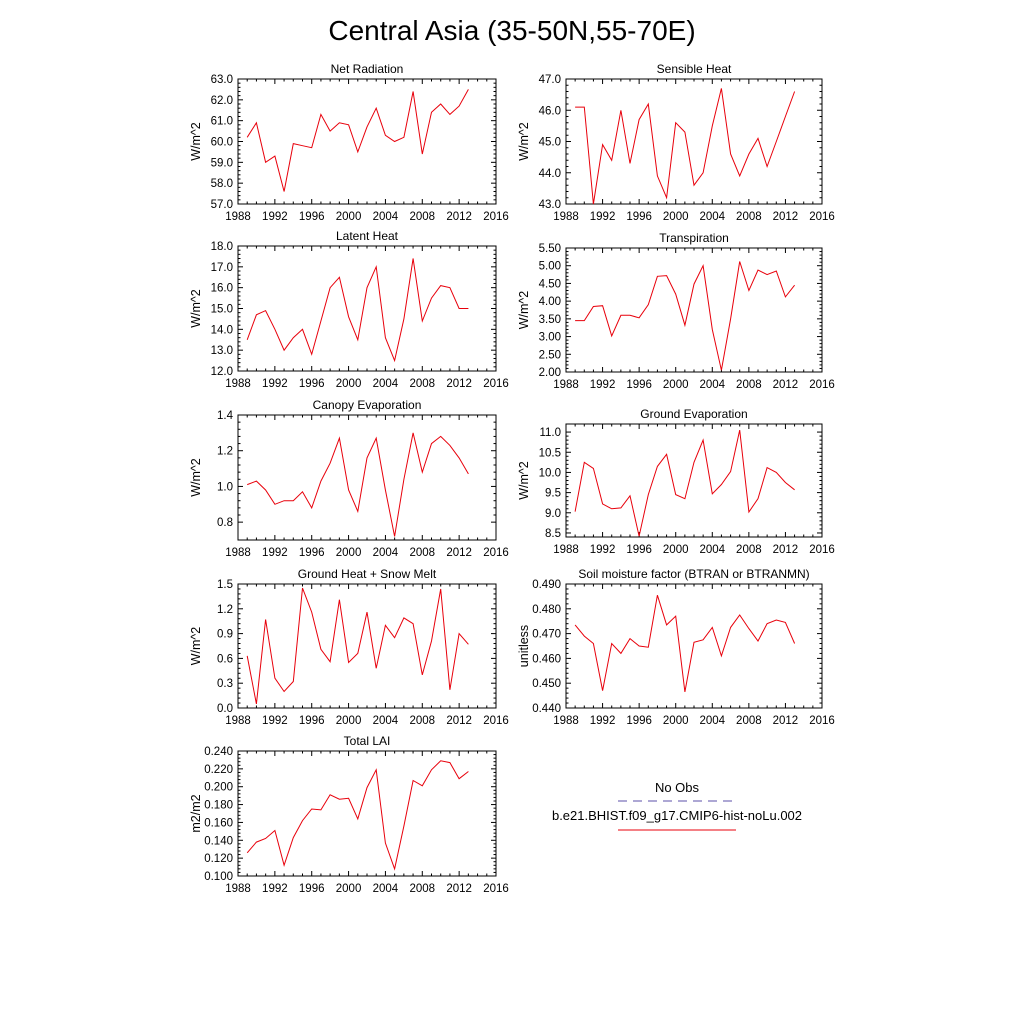  What do you see at coordinates (367, 574) in the screenshot?
I see `panel-title: Ground Heat + Snow Melt` at bounding box center [367, 574].